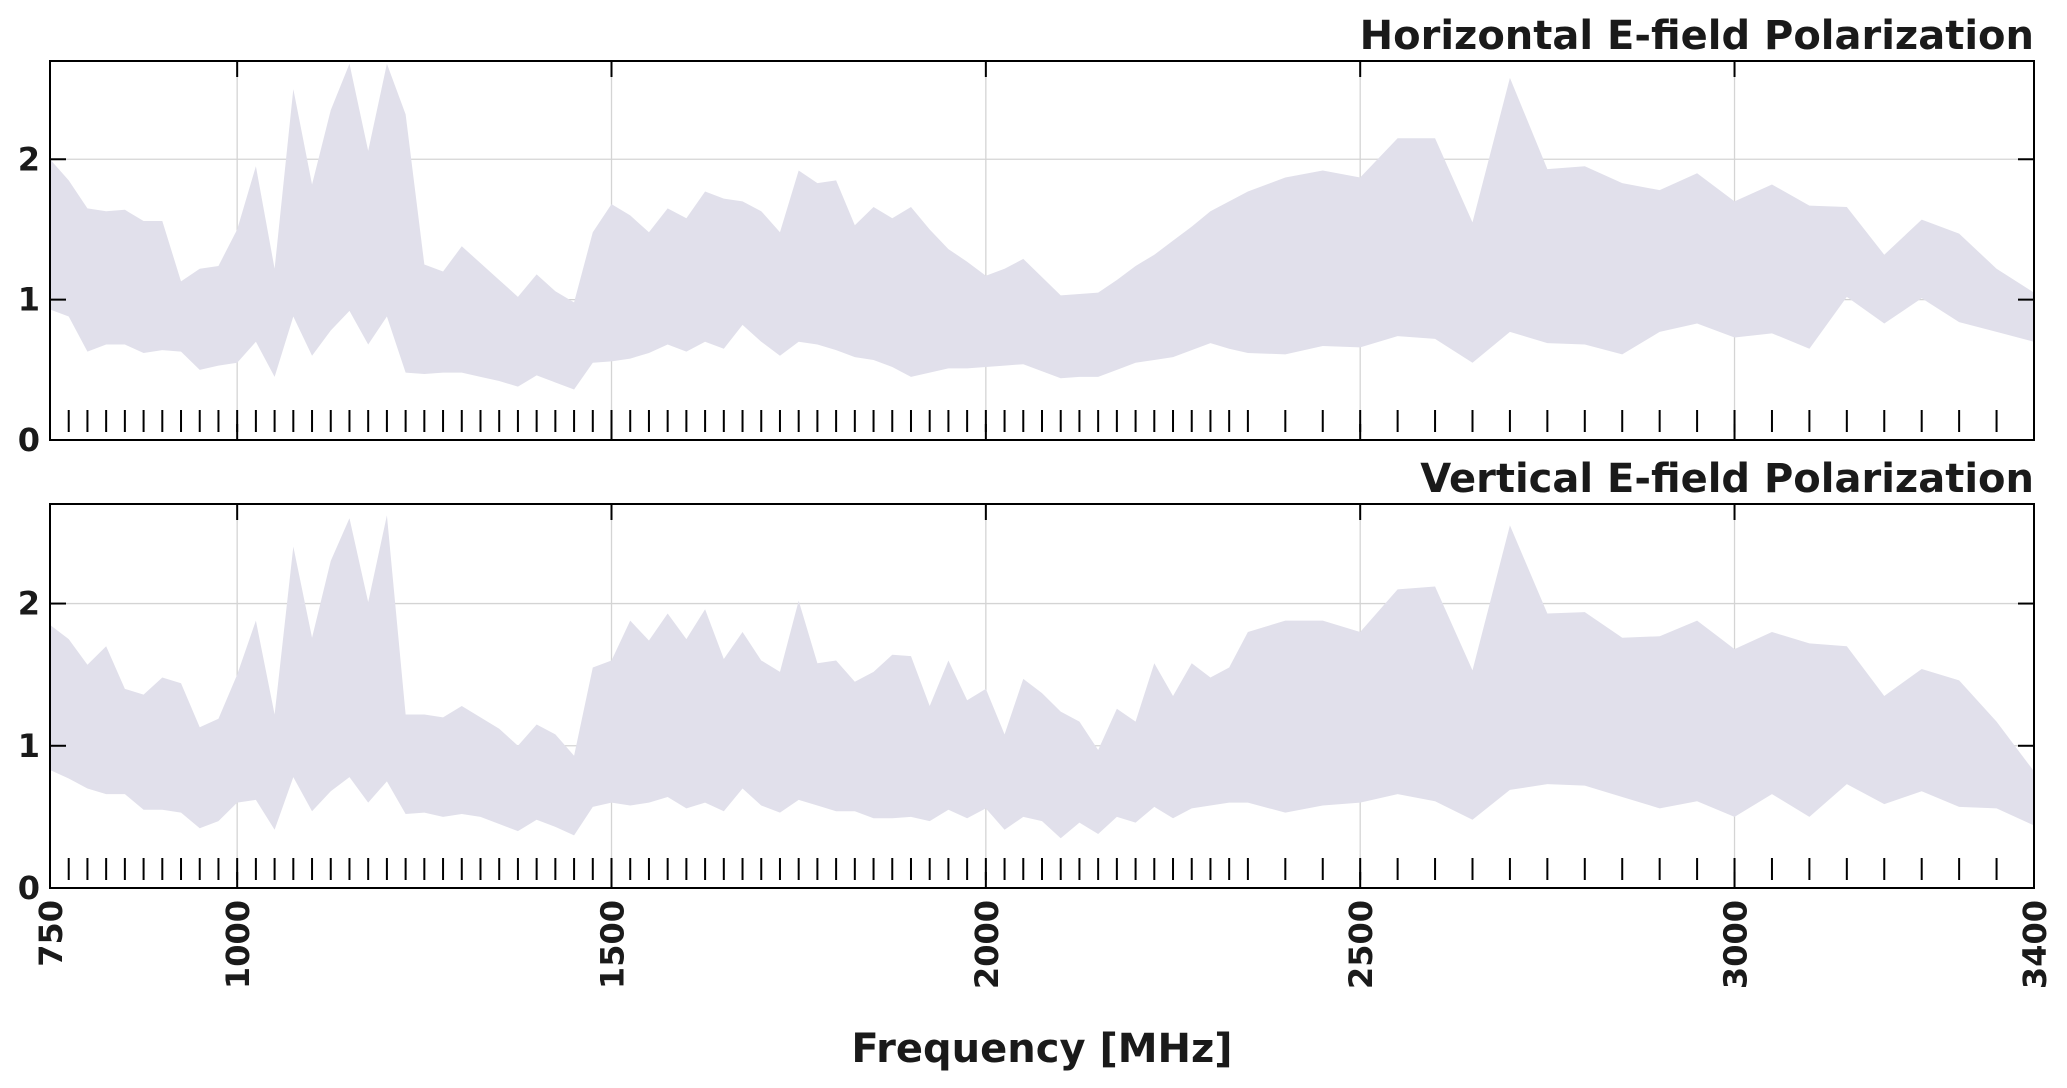  What do you see at coordinates (1041, 1049) in the screenshot?
I see `x-axis-label: Frequency [MHz]` at bounding box center [1041, 1049].